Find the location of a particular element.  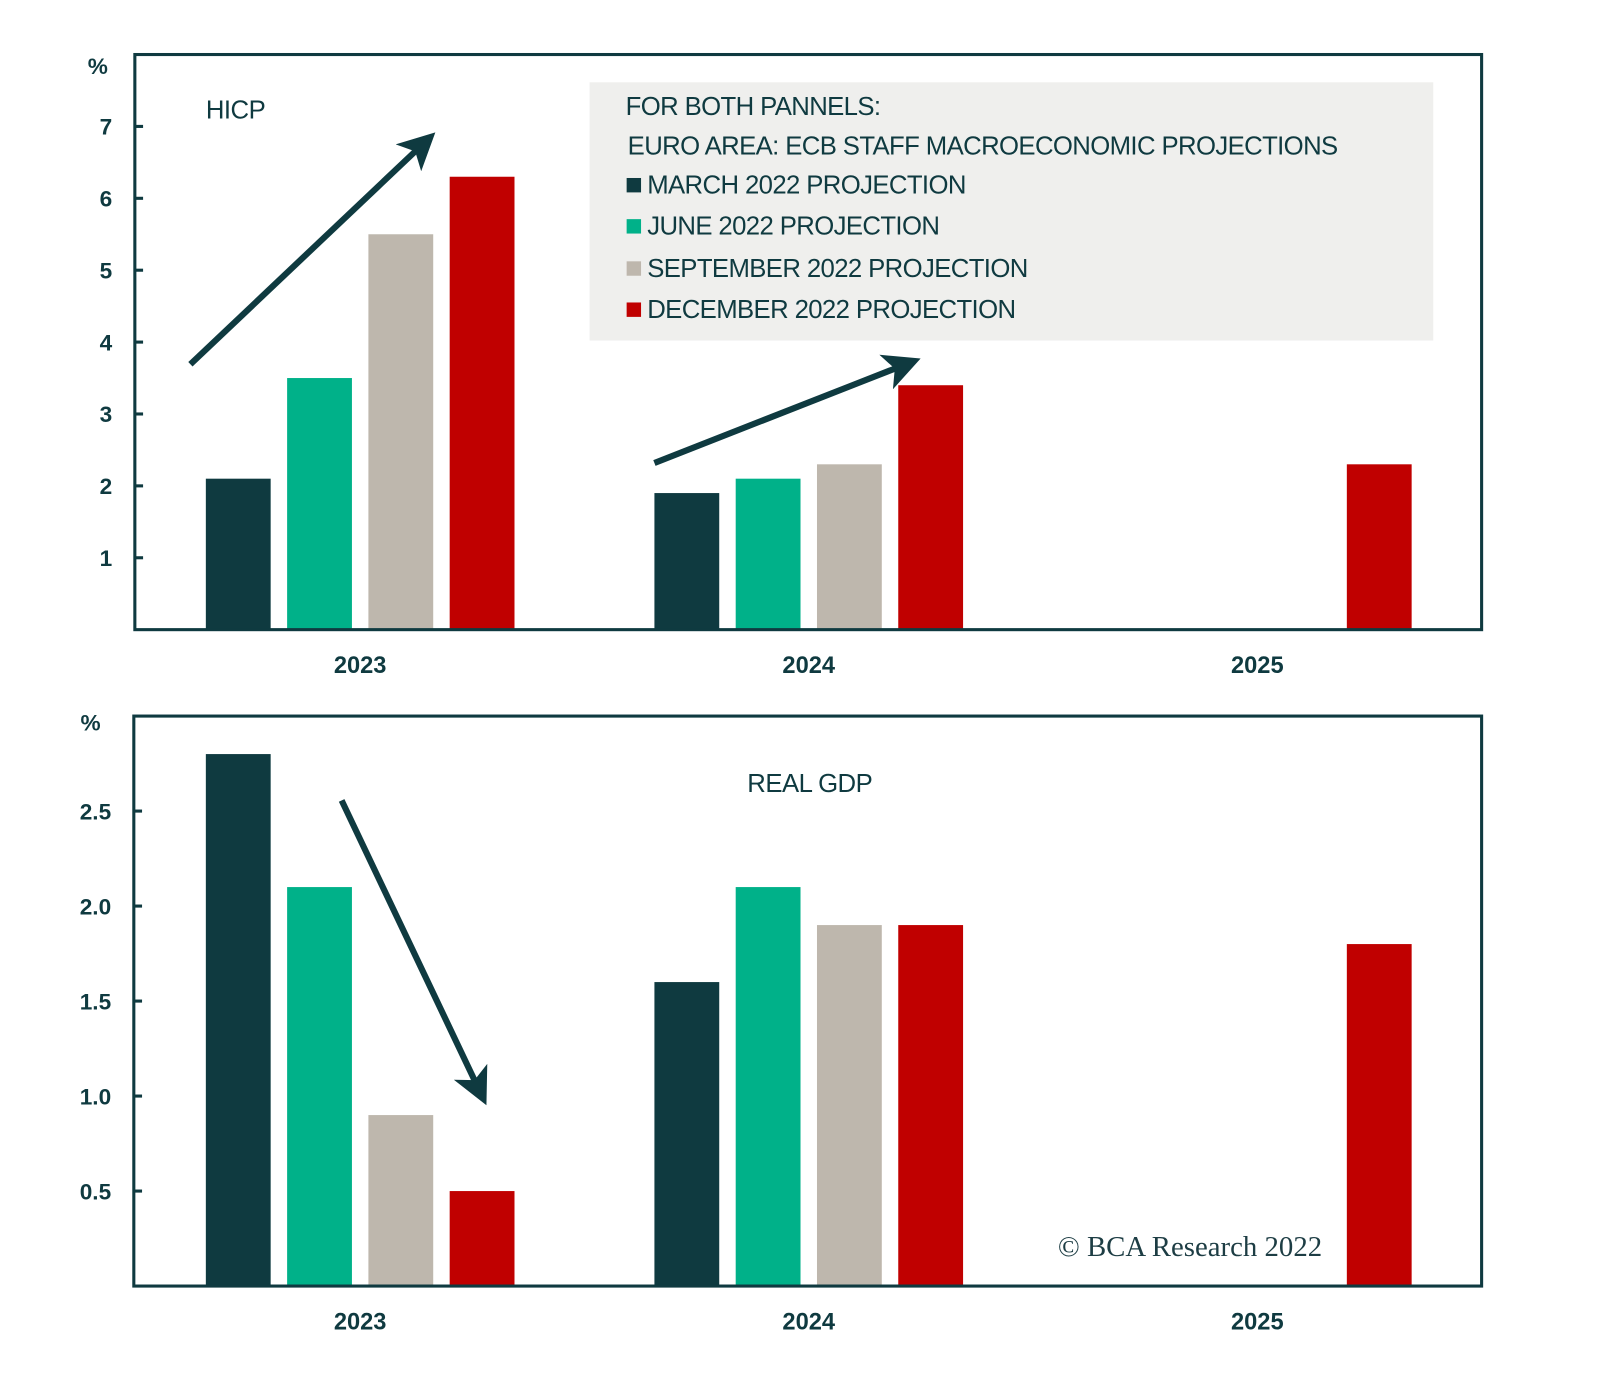

trend-arrow-down-icon is located at coordinates (413, 952).